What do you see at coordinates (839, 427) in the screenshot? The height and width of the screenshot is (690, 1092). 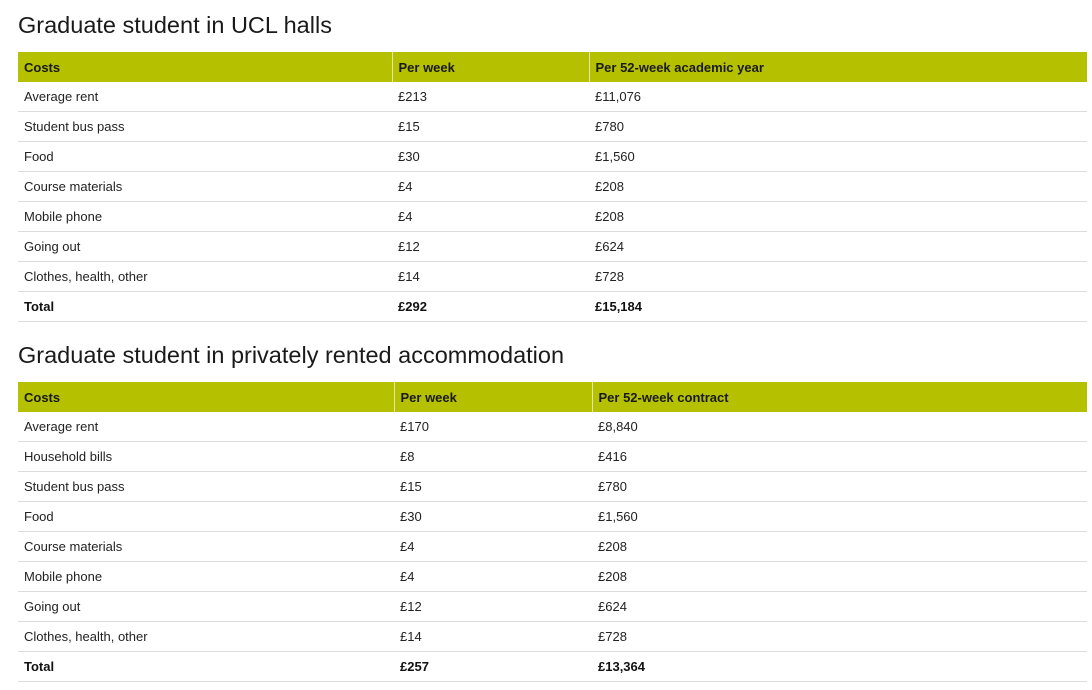 I see `contract-cost: £8,840` at bounding box center [839, 427].